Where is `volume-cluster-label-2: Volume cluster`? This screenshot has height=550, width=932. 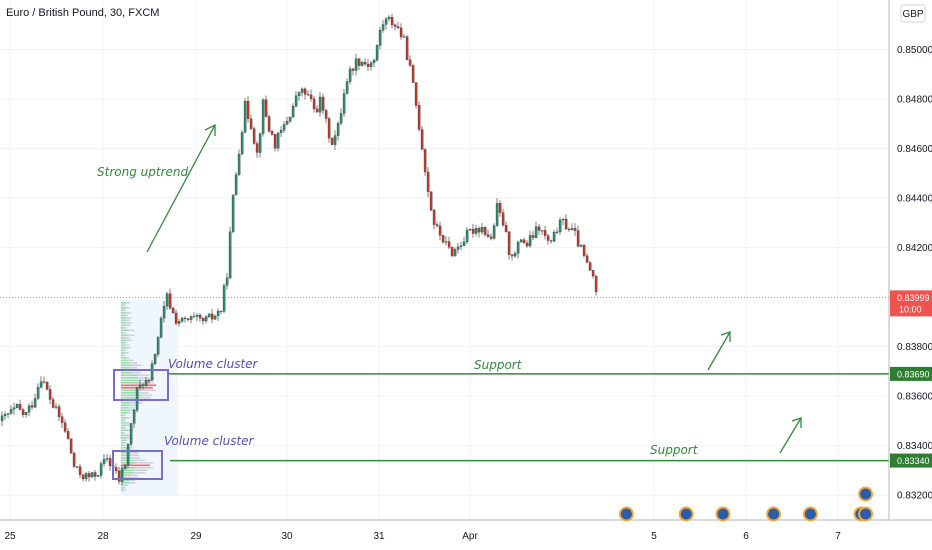 volume-cluster-label-2: Volume cluster is located at coordinates (209, 441).